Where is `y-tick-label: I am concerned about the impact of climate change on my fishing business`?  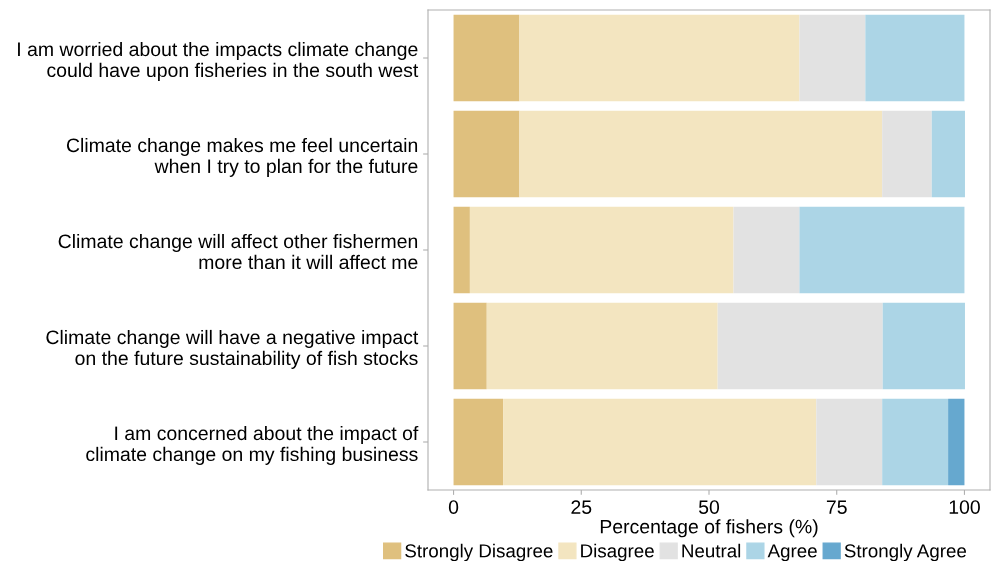 y-tick-label: I am concerned about the impact of climate change on my fishing business is located at coordinates (252, 445).